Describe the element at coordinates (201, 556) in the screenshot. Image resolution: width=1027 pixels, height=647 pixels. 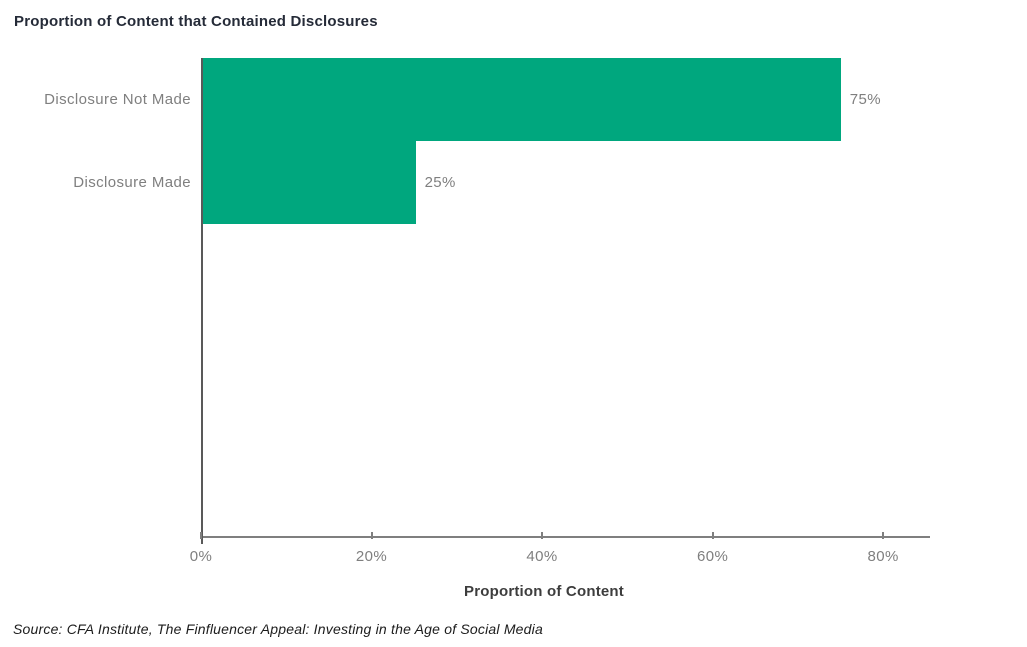
I see `x-tick-label: 0%` at that location.